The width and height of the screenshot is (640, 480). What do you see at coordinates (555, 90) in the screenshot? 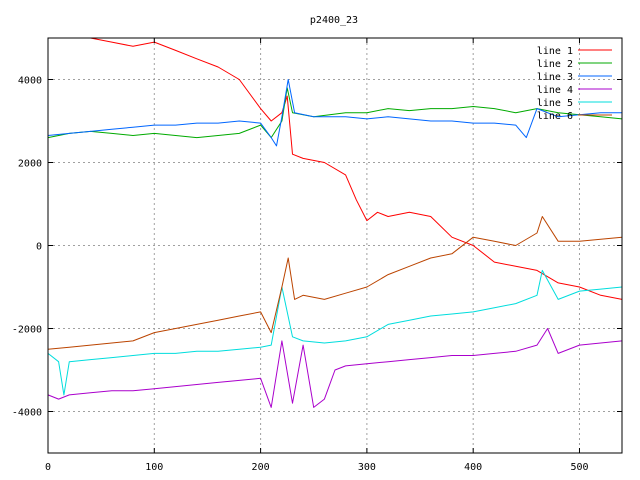
I see `legend-label-4: line 4` at bounding box center [555, 90].